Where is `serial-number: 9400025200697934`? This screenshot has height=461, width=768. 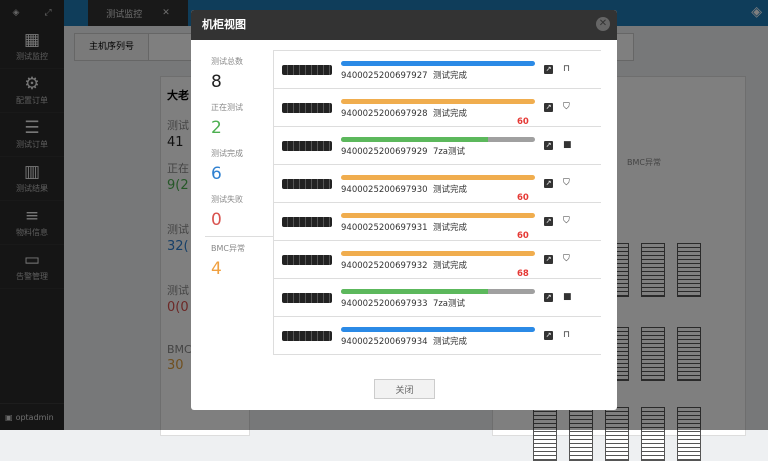
serial-number: 9400025200697934 is located at coordinates (384, 342).